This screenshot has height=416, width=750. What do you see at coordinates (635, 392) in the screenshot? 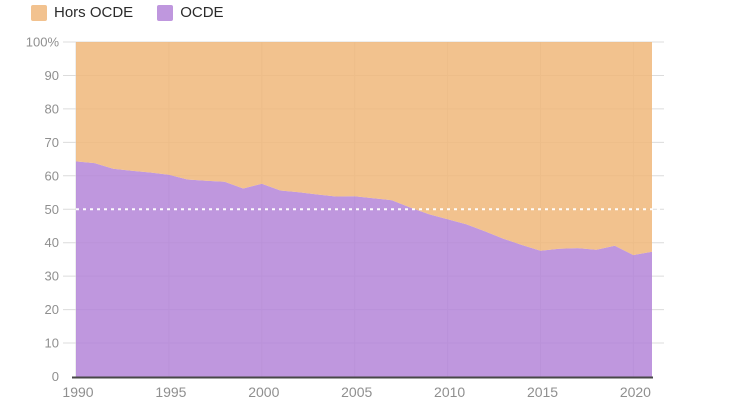
I see `x-axis-tick-label: 2020` at bounding box center [635, 392].